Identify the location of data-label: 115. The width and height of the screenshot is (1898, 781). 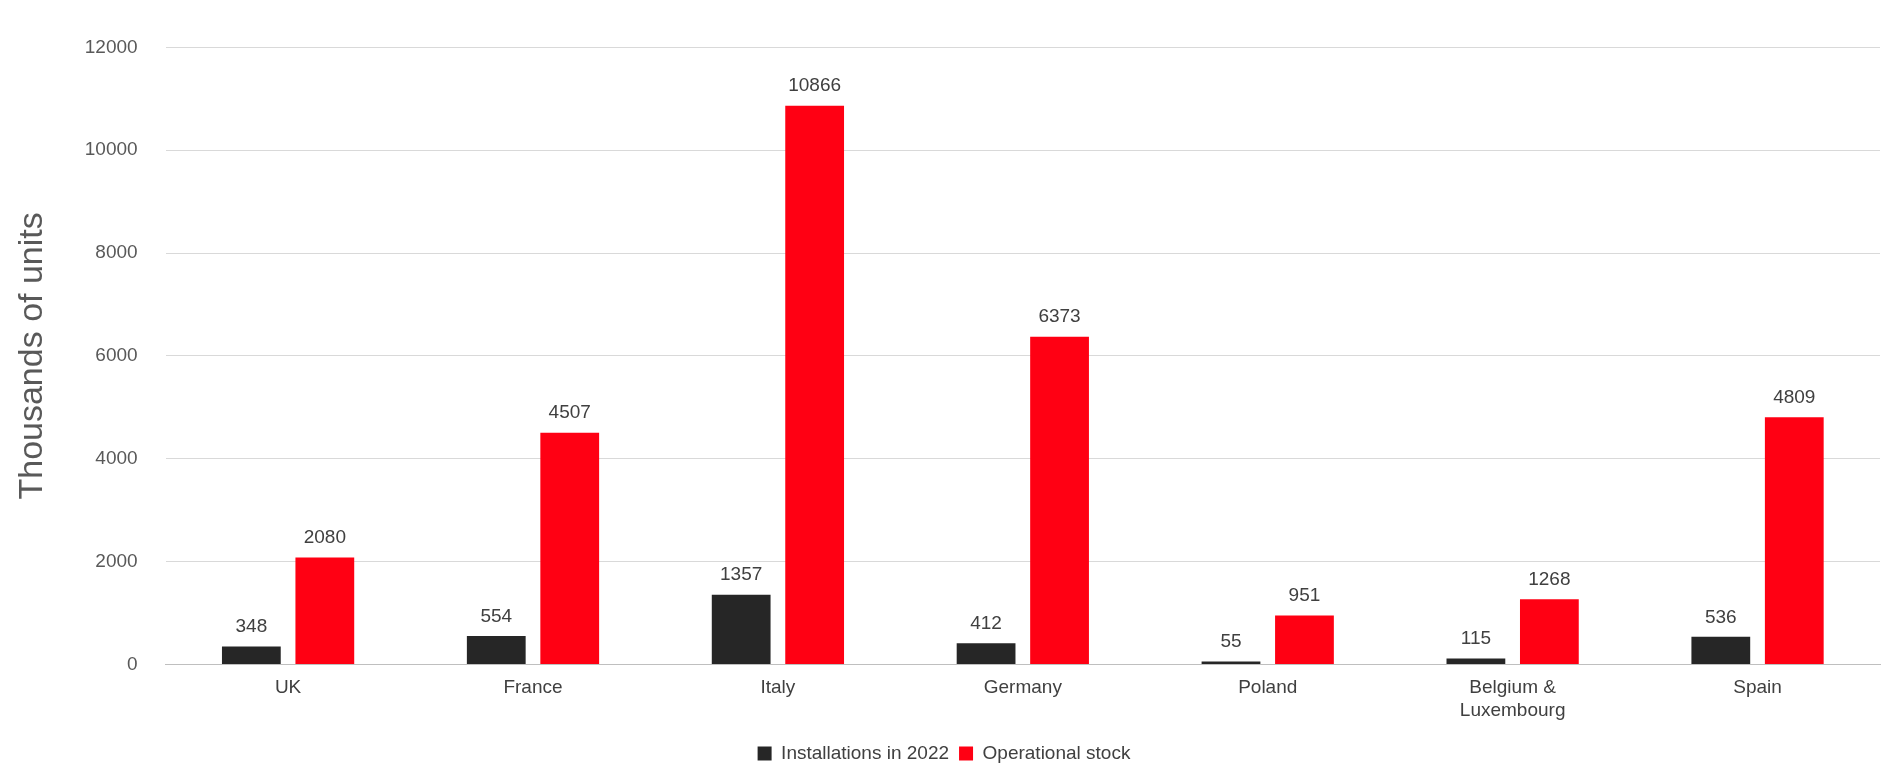
(1476, 638).